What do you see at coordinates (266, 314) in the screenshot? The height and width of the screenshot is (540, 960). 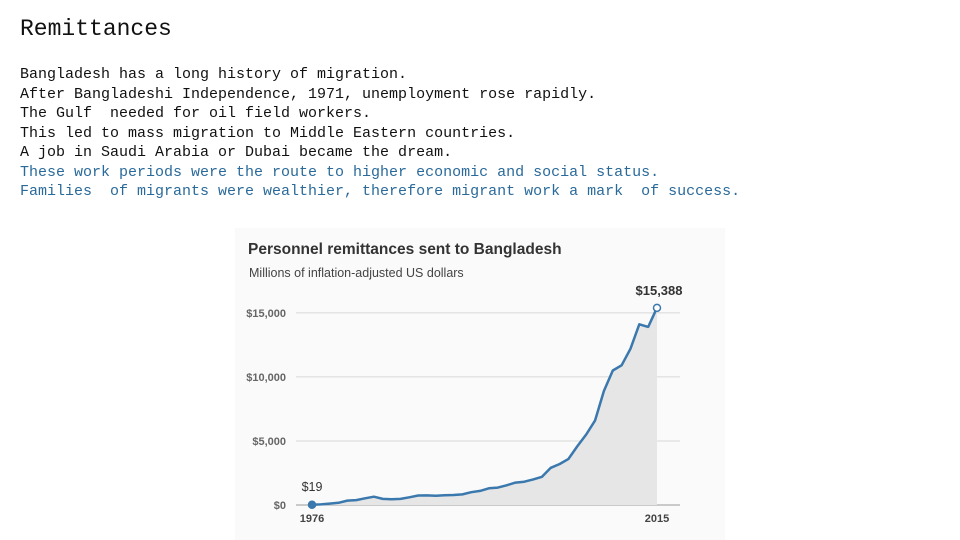 I see `y-tick-label: $15,000` at bounding box center [266, 314].